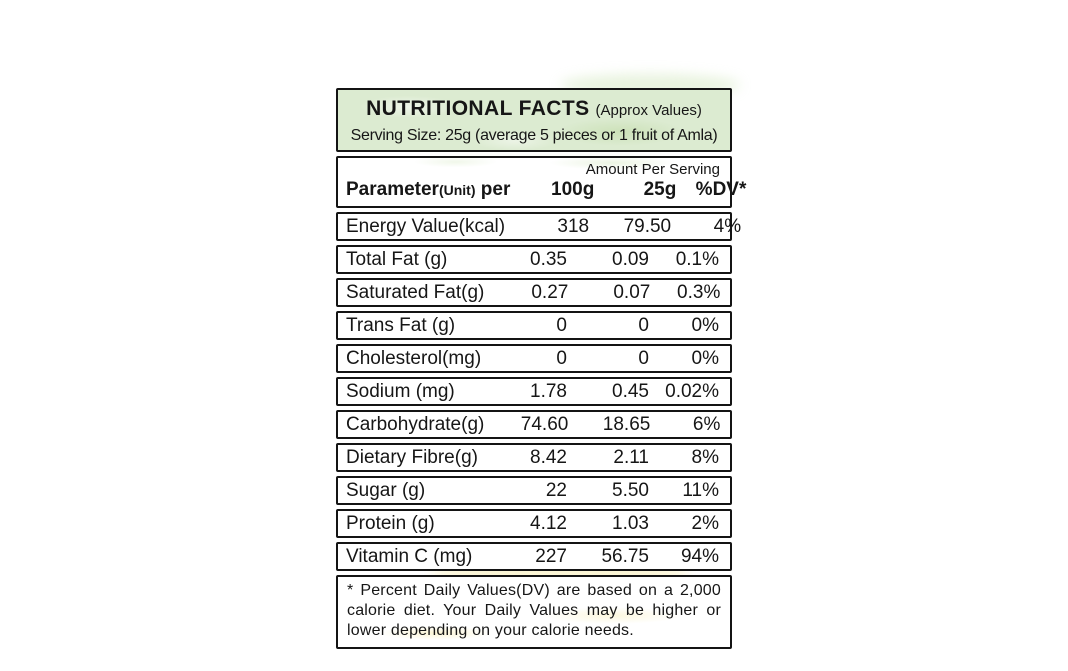 This screenshot has height=671, width=1068. Describe the element at coordinates (386, 490) in the screenshot. I see `row-label: Sugar (g)` at that location.